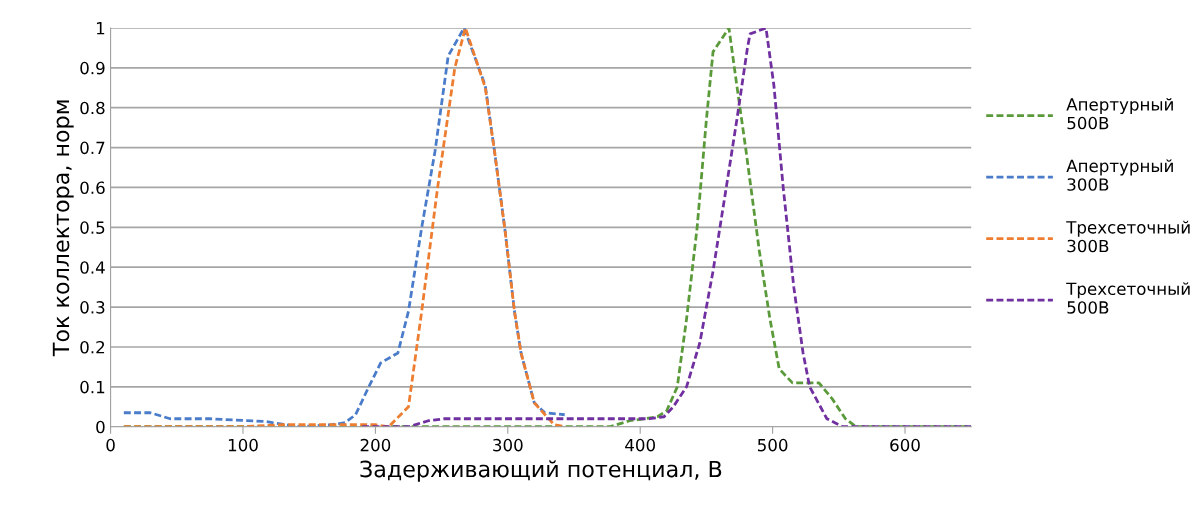 The width and height of the screenshot is (1202, 508). What do you see at coordinates (92, 387) in the screenshot?
I see `y-tick-label: 0.1` at bounding box center [92, 387].